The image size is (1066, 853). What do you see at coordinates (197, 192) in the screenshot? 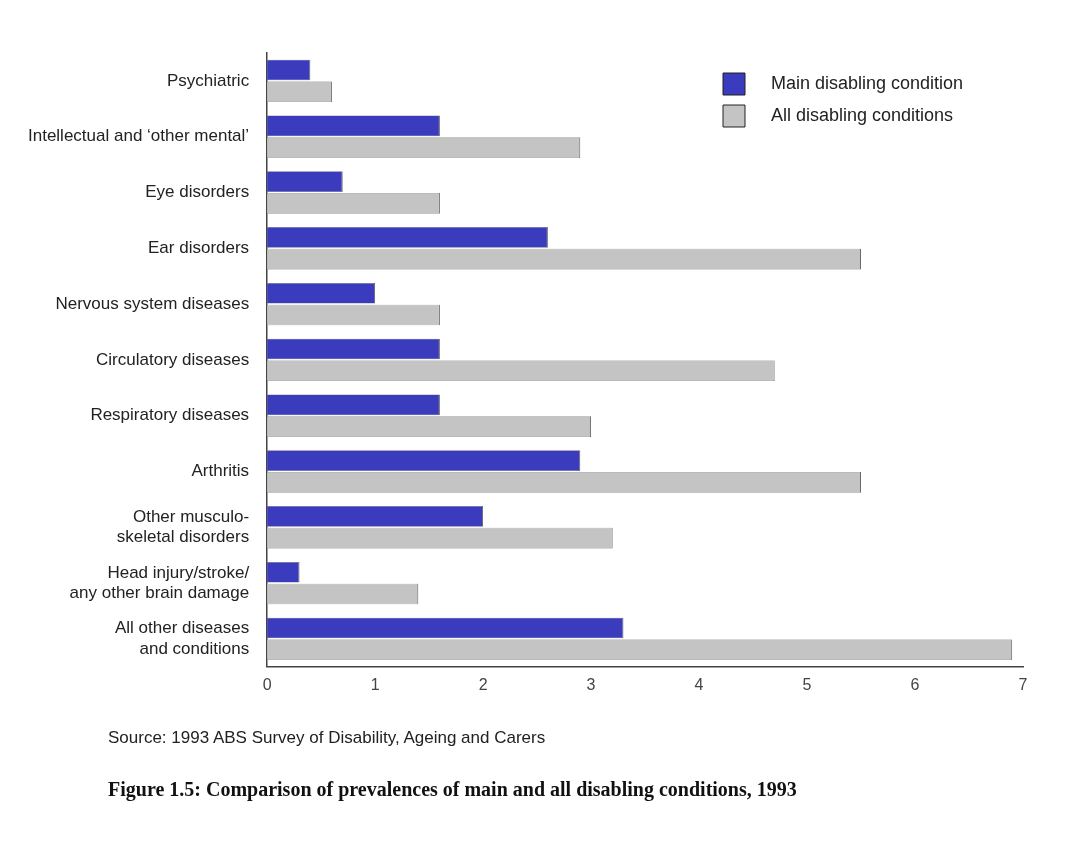
I see `y-tick-label: Eye disorders` at bounding box center [197, 192].